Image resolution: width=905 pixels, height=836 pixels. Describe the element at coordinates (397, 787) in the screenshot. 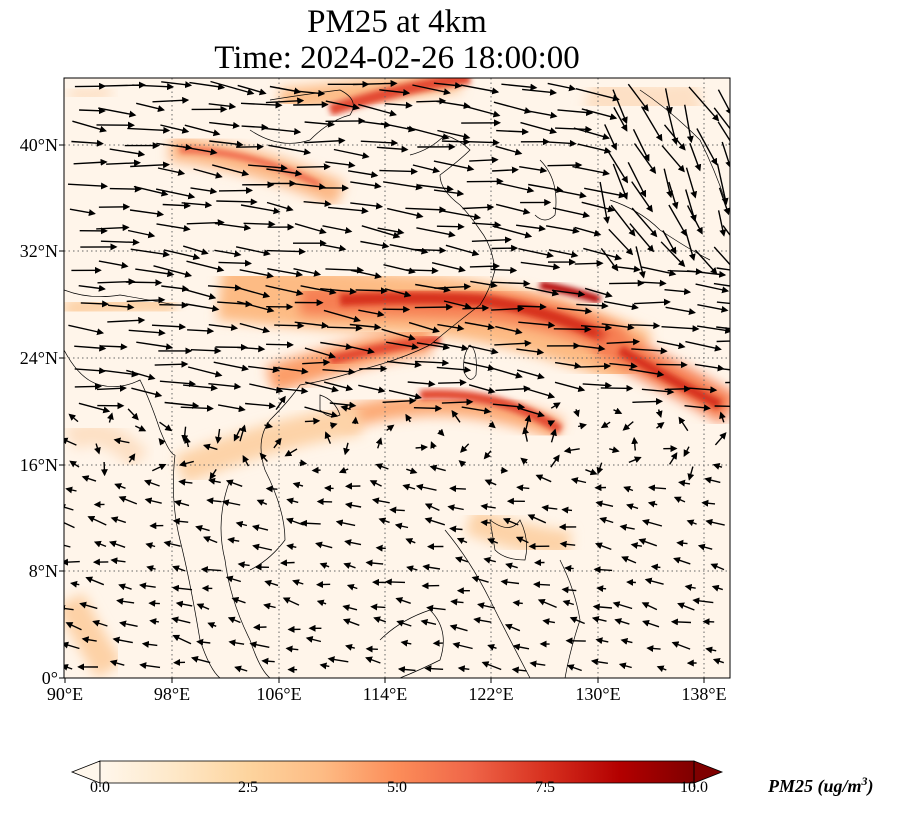

I see `colorbar-tick-label: 5.0` at that location.